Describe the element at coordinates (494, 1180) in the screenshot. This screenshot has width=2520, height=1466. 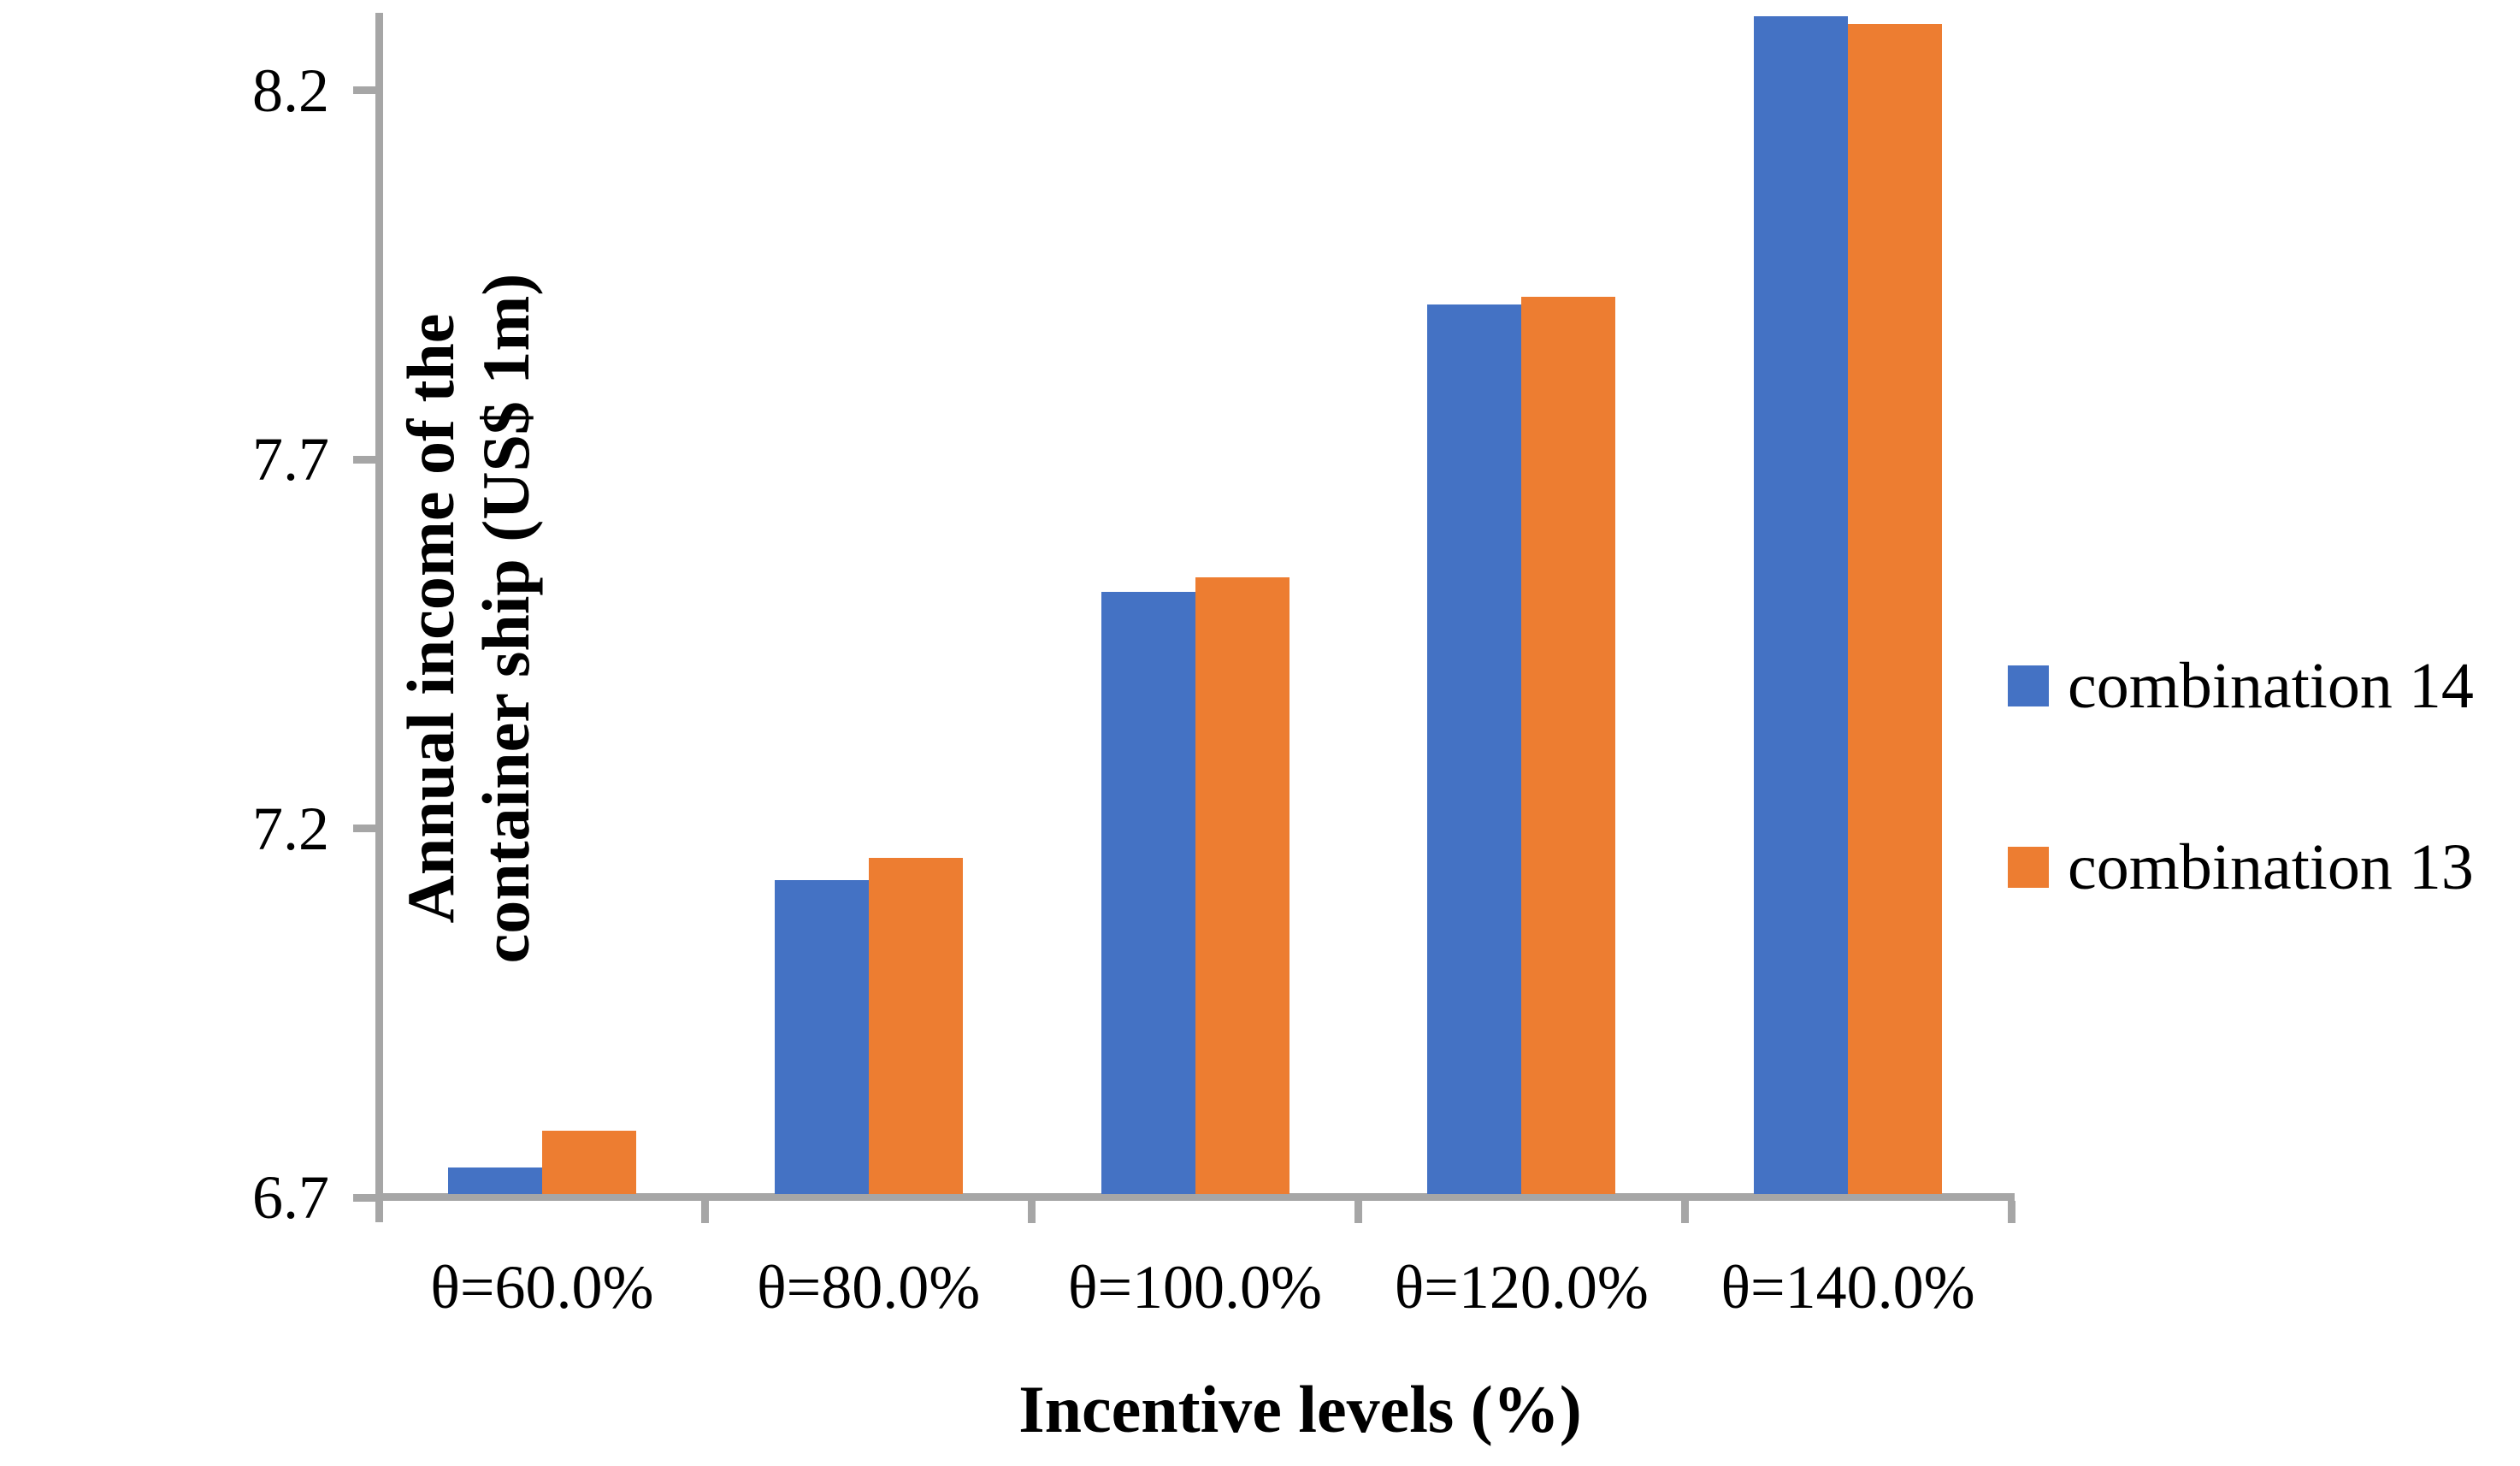
I see `bar-combination-14-θ=60.0%` at that location.